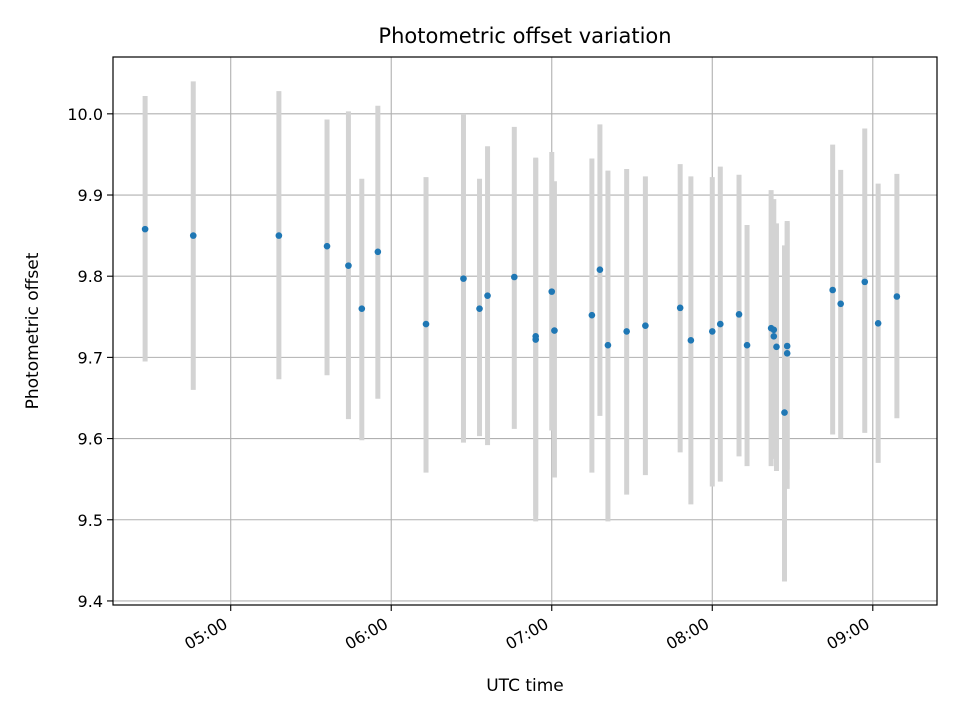  What do you see at coordinates (90, 520) in the screenshot?
I see `y-tick-label: 9.5` at bounding box center [90, 520].